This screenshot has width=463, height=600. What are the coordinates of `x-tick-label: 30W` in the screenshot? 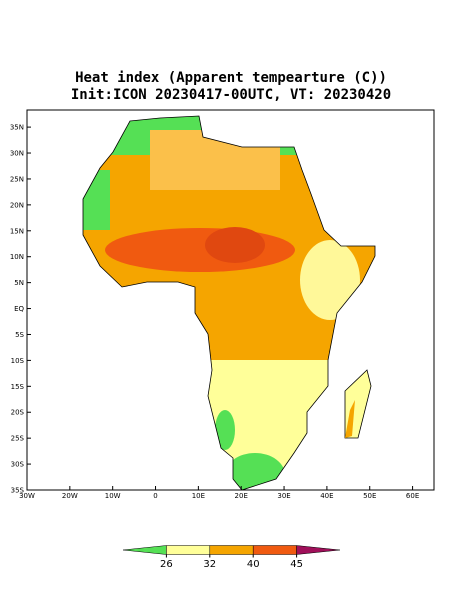 It's located at (27, 496).